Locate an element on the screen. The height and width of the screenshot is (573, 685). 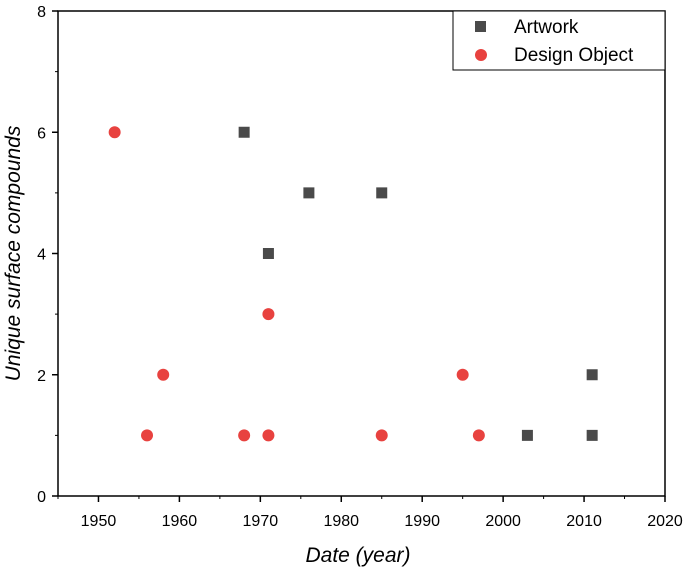
x-axis: 1950 1960 1970 1980 1990 2000 2010 2020 is located at coordinates (370, 513).